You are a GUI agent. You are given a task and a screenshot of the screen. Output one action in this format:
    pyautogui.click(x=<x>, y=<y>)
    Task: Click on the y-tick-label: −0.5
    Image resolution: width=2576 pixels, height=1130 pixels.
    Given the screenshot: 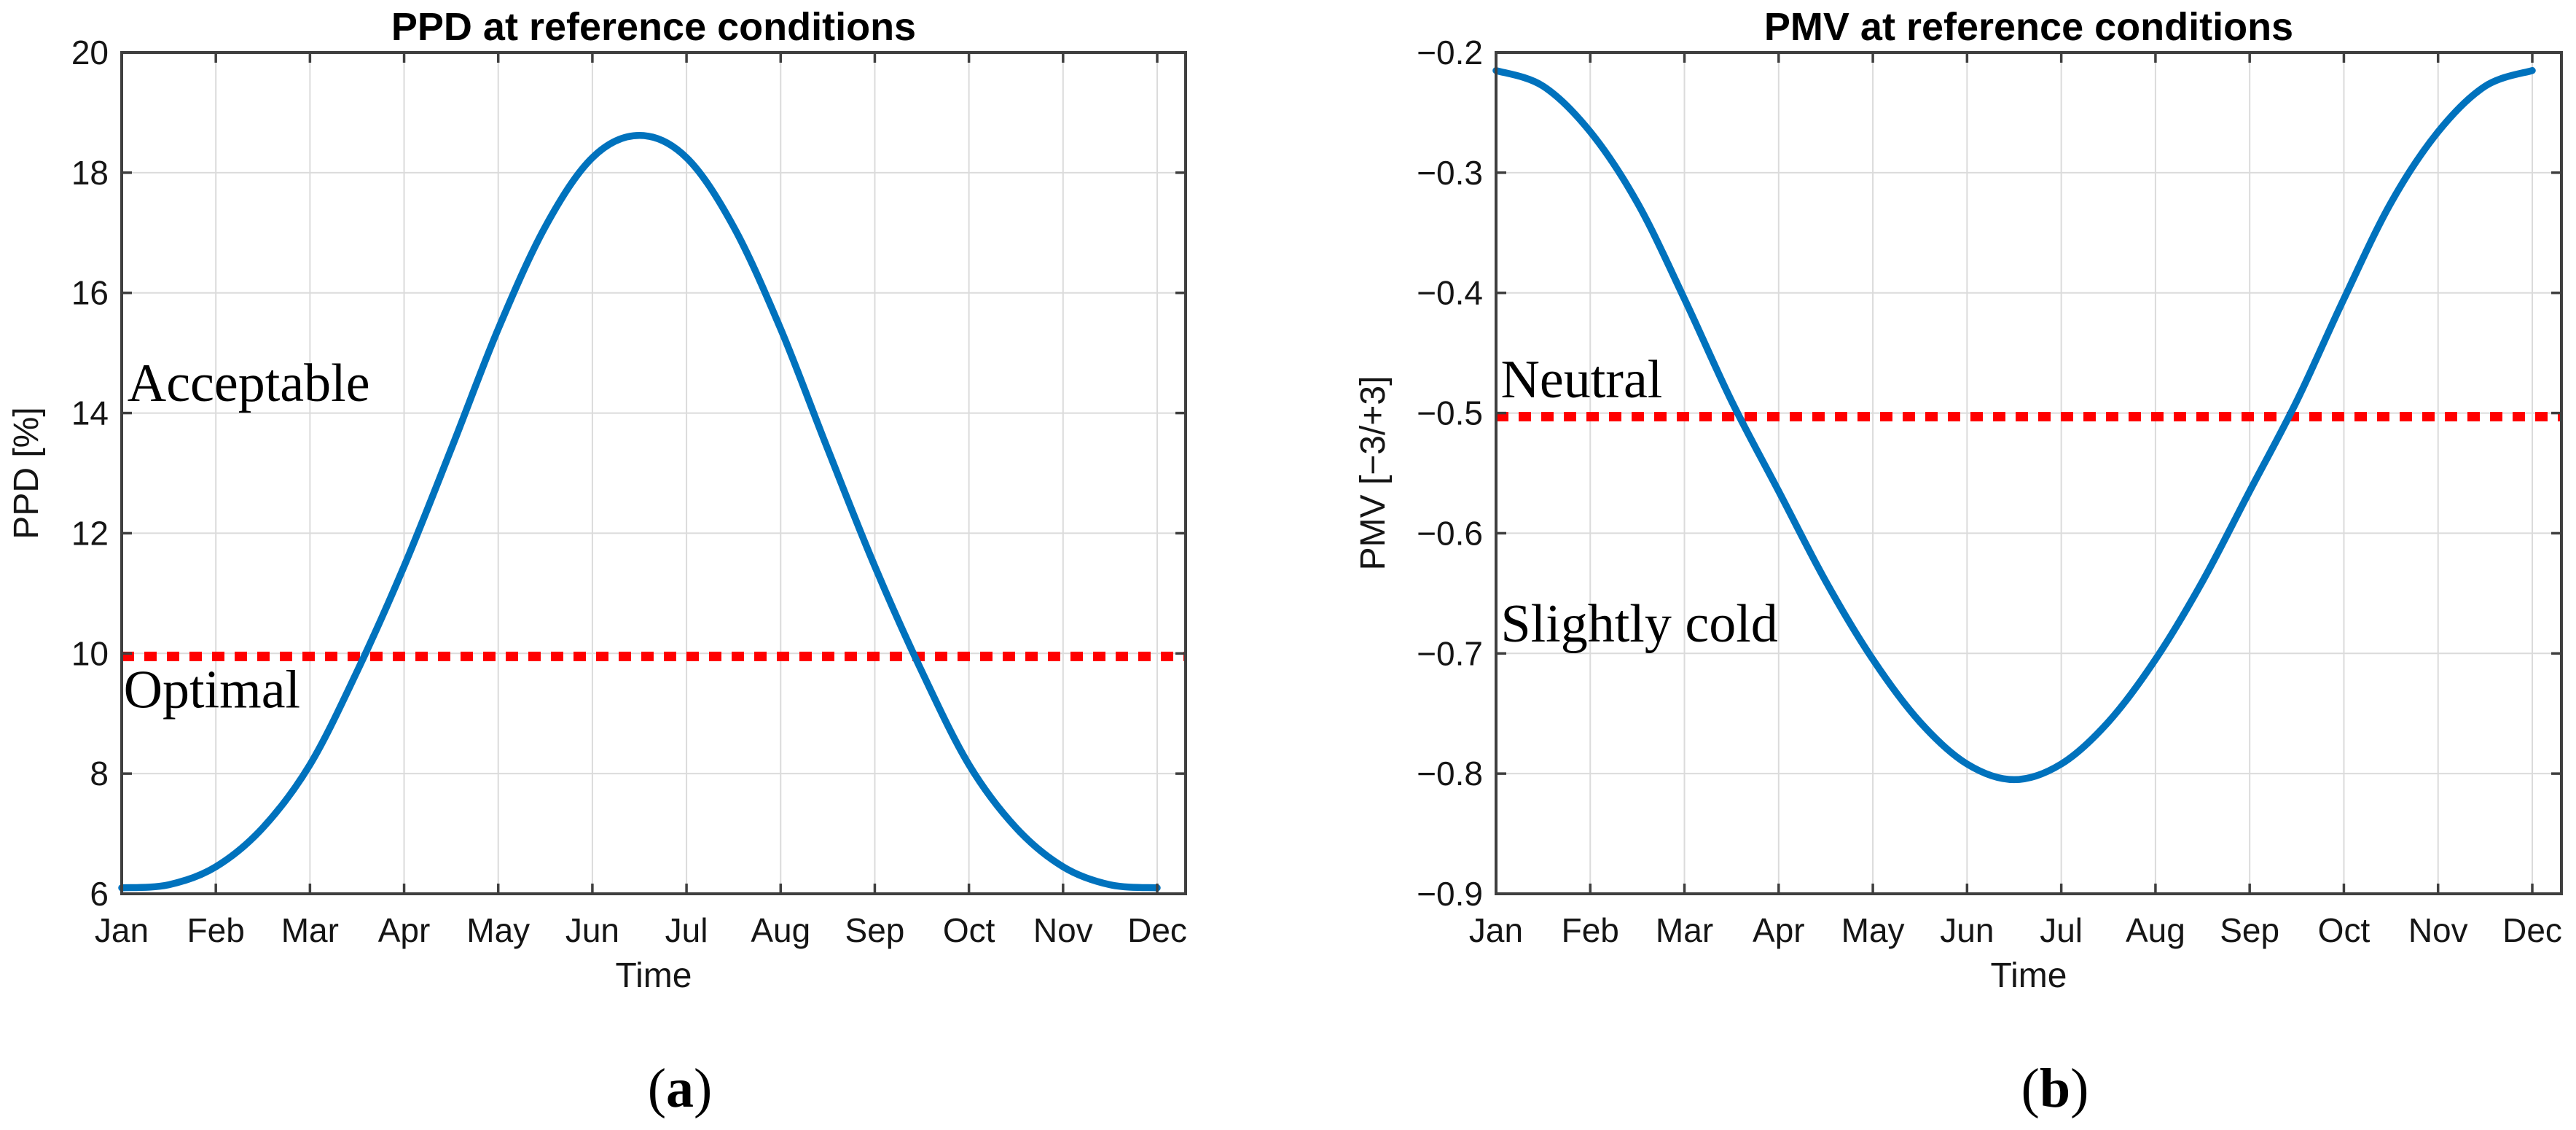 What is the action you would take?
    pyautogui.click(x=1450, y=413)
    